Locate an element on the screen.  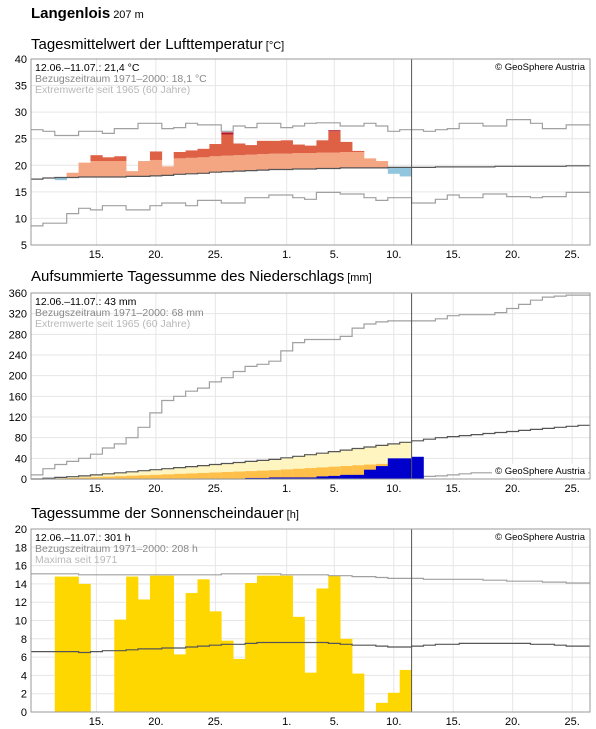
temp-info-reference: Bezugszeitraum 1971–2000: 18,1 °C is located at coordinates (121, 79).